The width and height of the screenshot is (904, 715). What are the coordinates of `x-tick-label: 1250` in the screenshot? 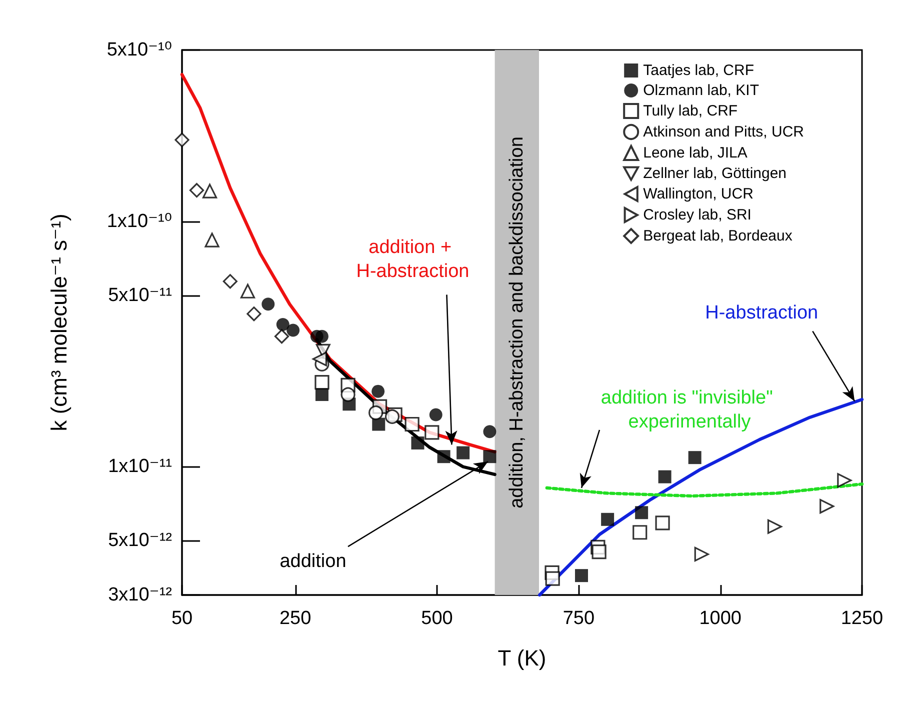 It's located at (862, 618).